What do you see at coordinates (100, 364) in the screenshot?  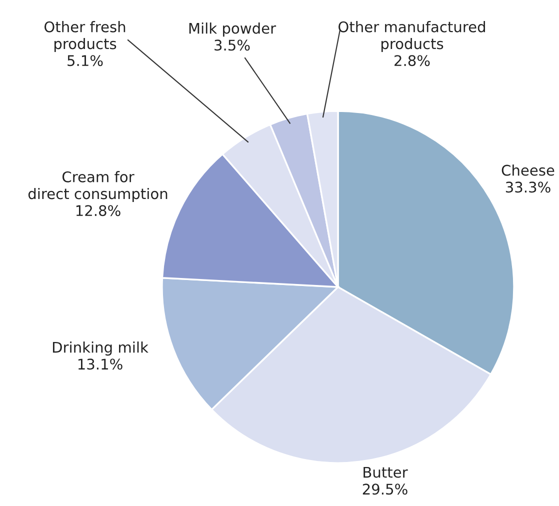 I see `data-label: 13.1%` at bounding box center [100, 364].